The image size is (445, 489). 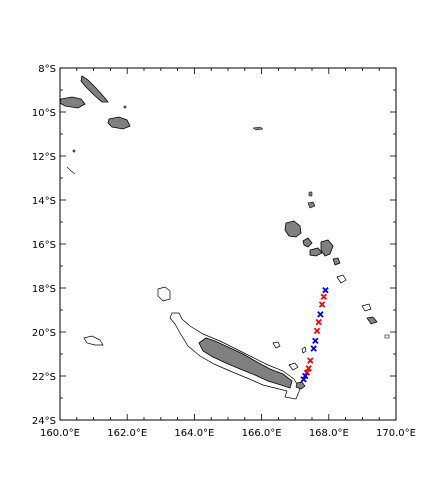 What do you see at coordinates (44, 113) in the screenshot?
I see `y-tick-label: 10°S` at bounding box center [44, 113].